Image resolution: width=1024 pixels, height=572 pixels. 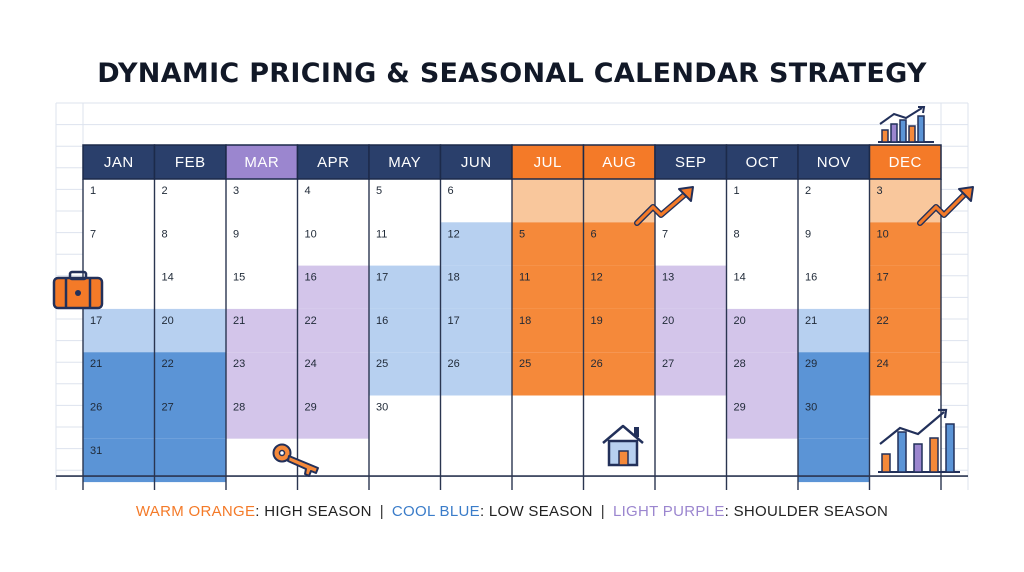 I want to click on month-header-jan, so click(x=119, y=162).